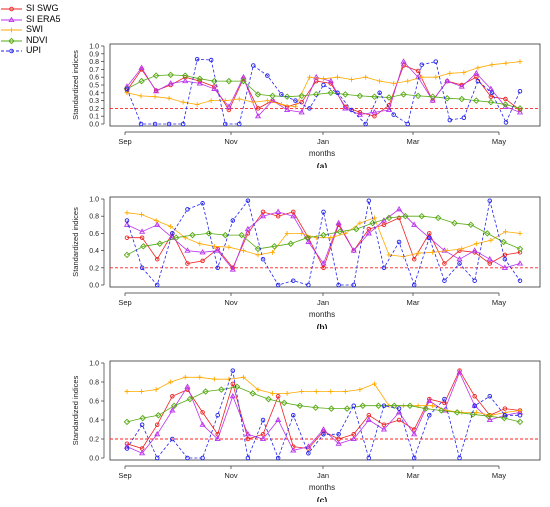 This screenshot has height=507, width=550. I want to click on x-tick-label: Mar, so click(413, 141).